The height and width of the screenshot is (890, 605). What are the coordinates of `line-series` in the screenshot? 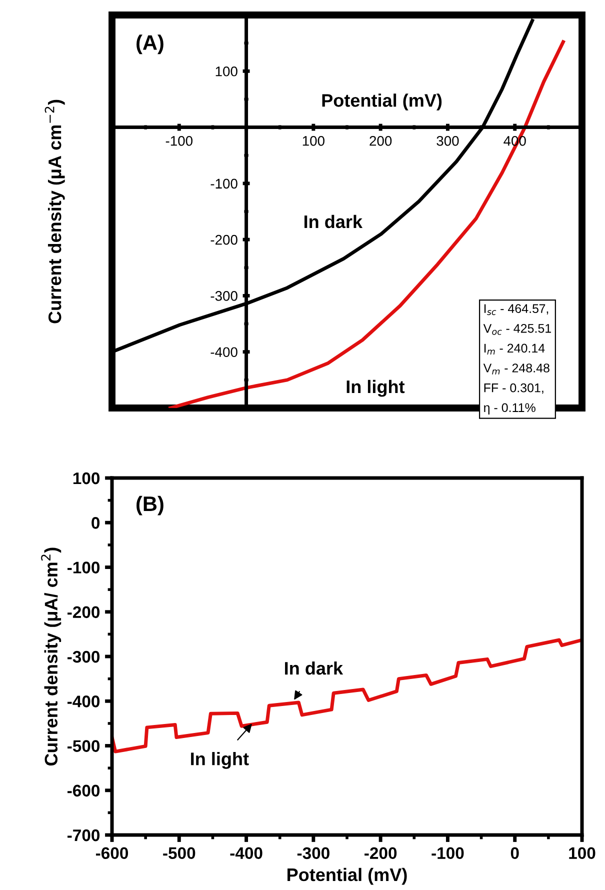 It's located at (347, 696).